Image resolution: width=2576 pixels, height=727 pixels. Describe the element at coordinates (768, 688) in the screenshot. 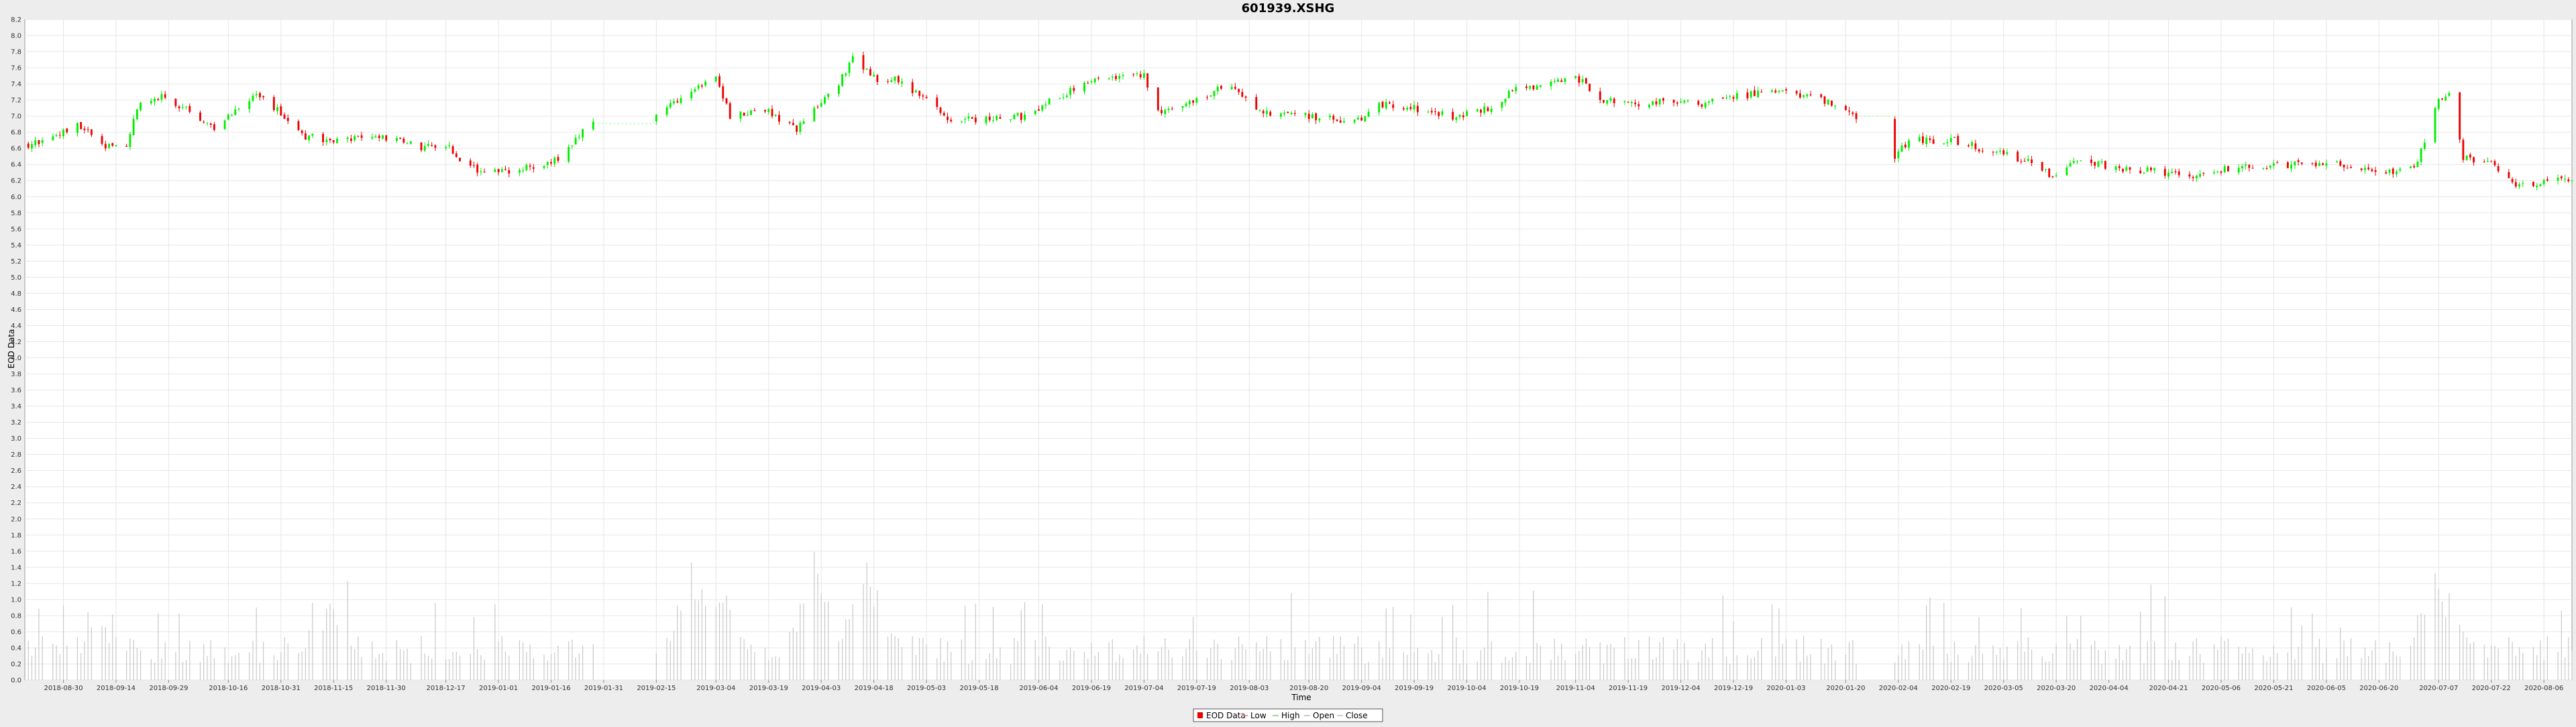

I see `x-tick-label: 2019-03-19` at that location.